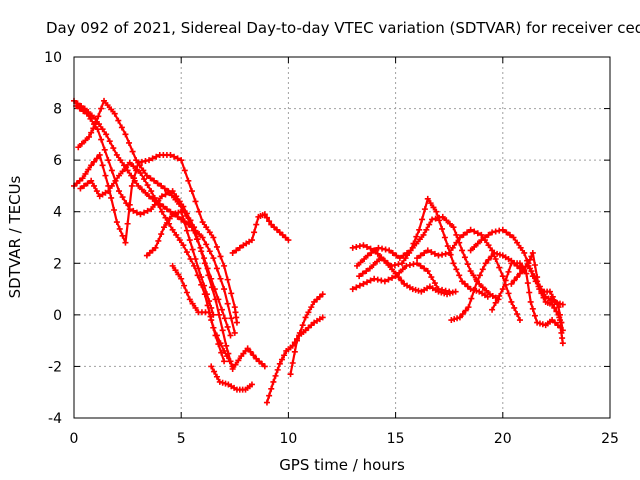 Image resolution: width=640 pixels, height=480 pixels. What do you see at coordinates (57, 264) in the screenshot?
I see `y-tick-label: 2` at bounding box center [57, 264].